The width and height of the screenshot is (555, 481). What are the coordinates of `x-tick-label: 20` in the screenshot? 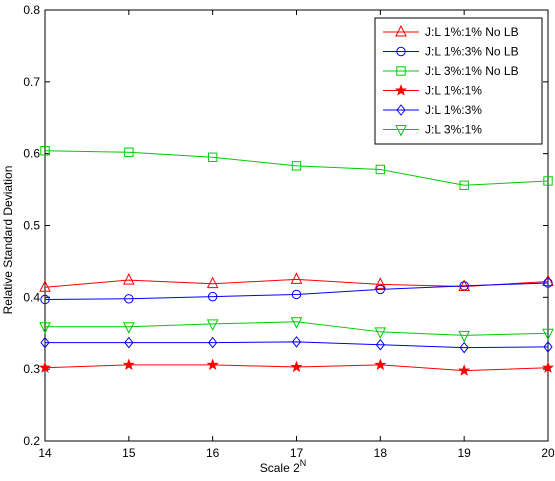 It's located at (548, 453).